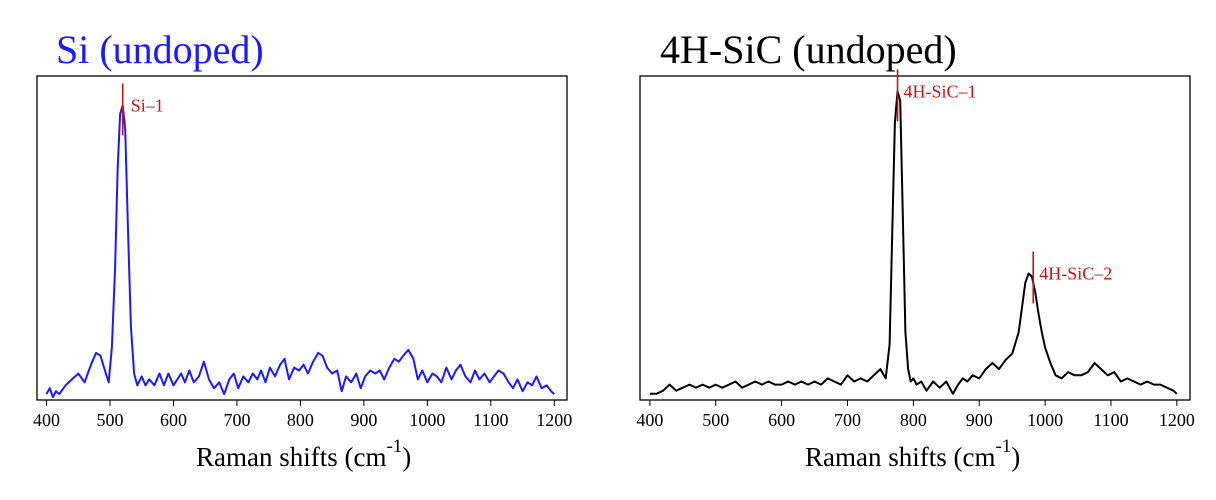 This screenshot has width=1216, height=500. I want to click on chart-title: Si (undoped), so click(160, 49).